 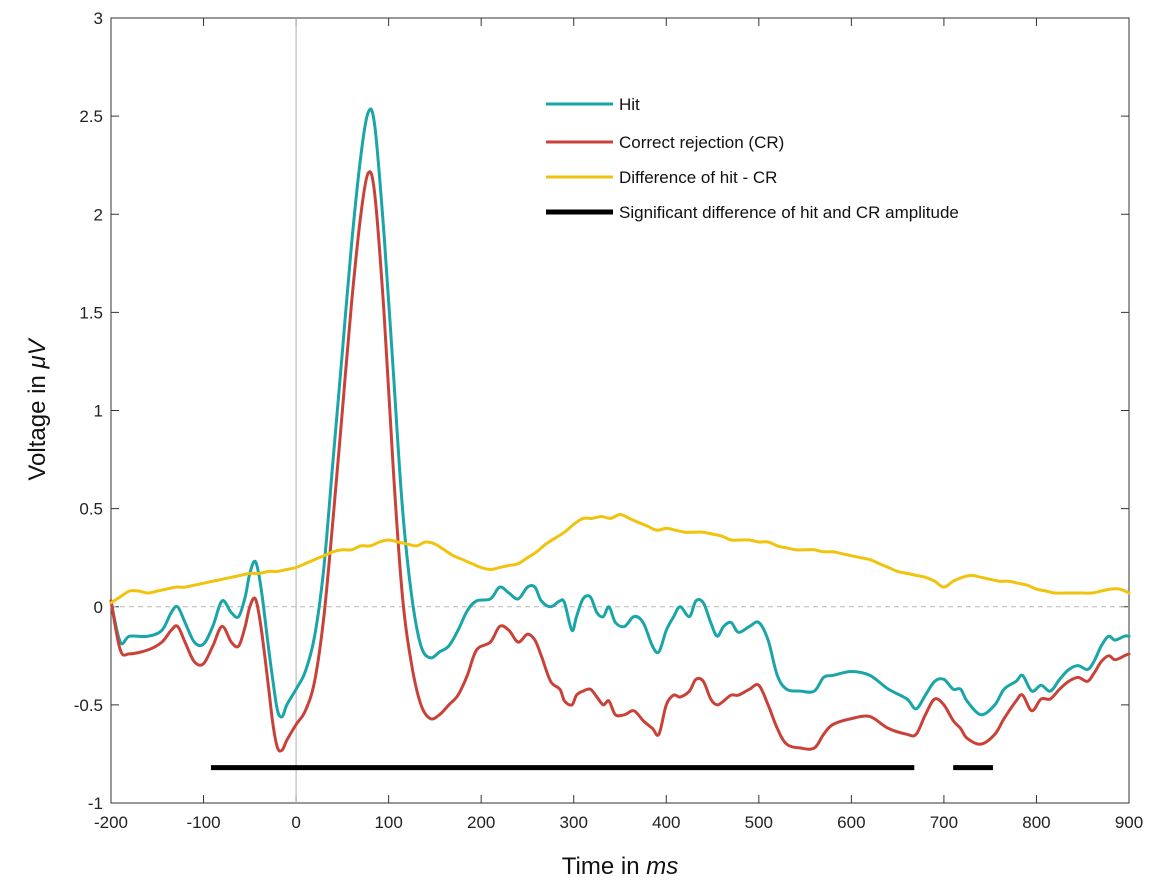 What do you see at coordinates (204, 822) in the screenshot?
I see `x-tick-label: -100` at bounding box center [204, 822].